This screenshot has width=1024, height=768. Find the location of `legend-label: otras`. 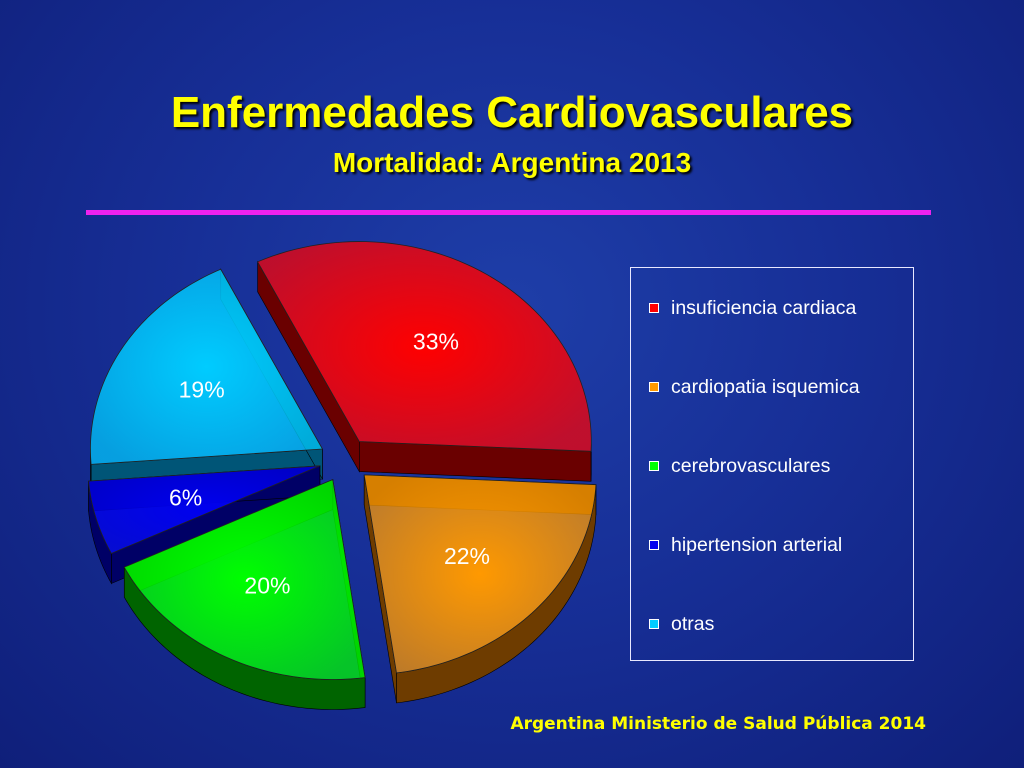

legend-label: otras is located at coordinates (693, 623).